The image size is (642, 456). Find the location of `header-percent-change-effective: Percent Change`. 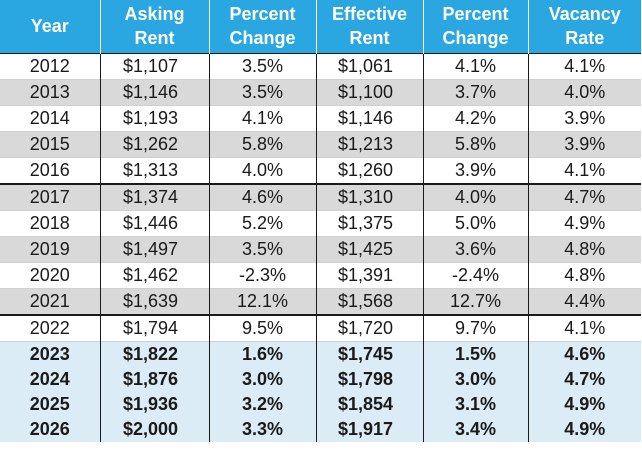

header-percent-change-effective: Percent Change is located at coordinates (476, 26).